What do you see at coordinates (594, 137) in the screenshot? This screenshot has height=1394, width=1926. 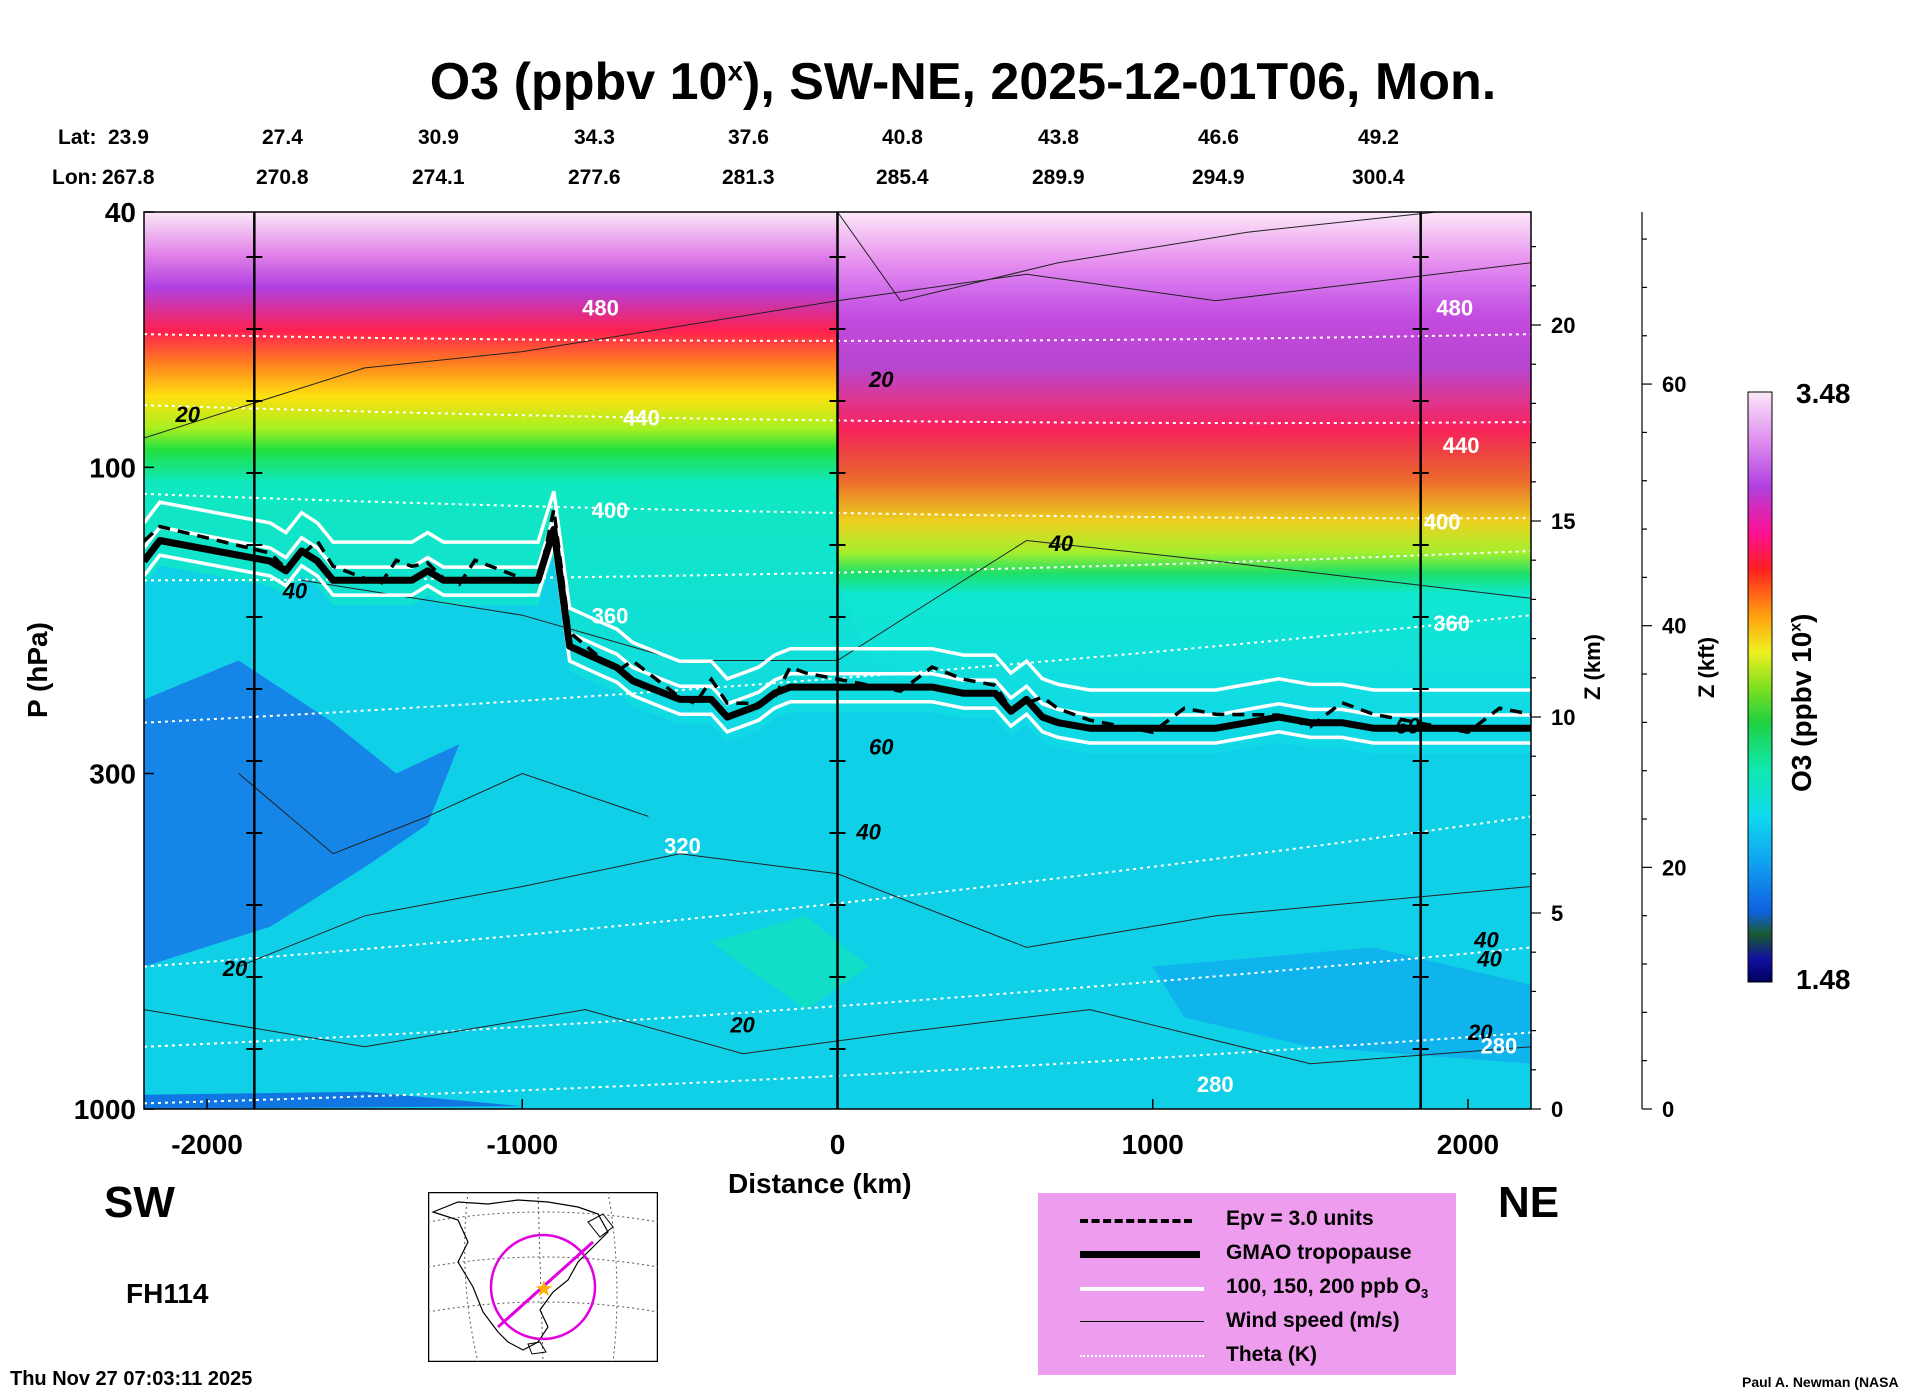 I see `lat-value: 34.3` at bounding box center [594, 137].